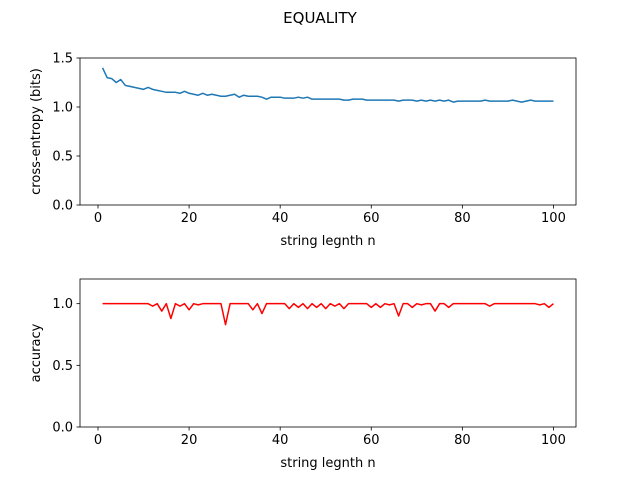 Image resolution: width=640 pixels, height=480 pixels. I want to click on y-axis-label: accuracy, so click(36, 352).